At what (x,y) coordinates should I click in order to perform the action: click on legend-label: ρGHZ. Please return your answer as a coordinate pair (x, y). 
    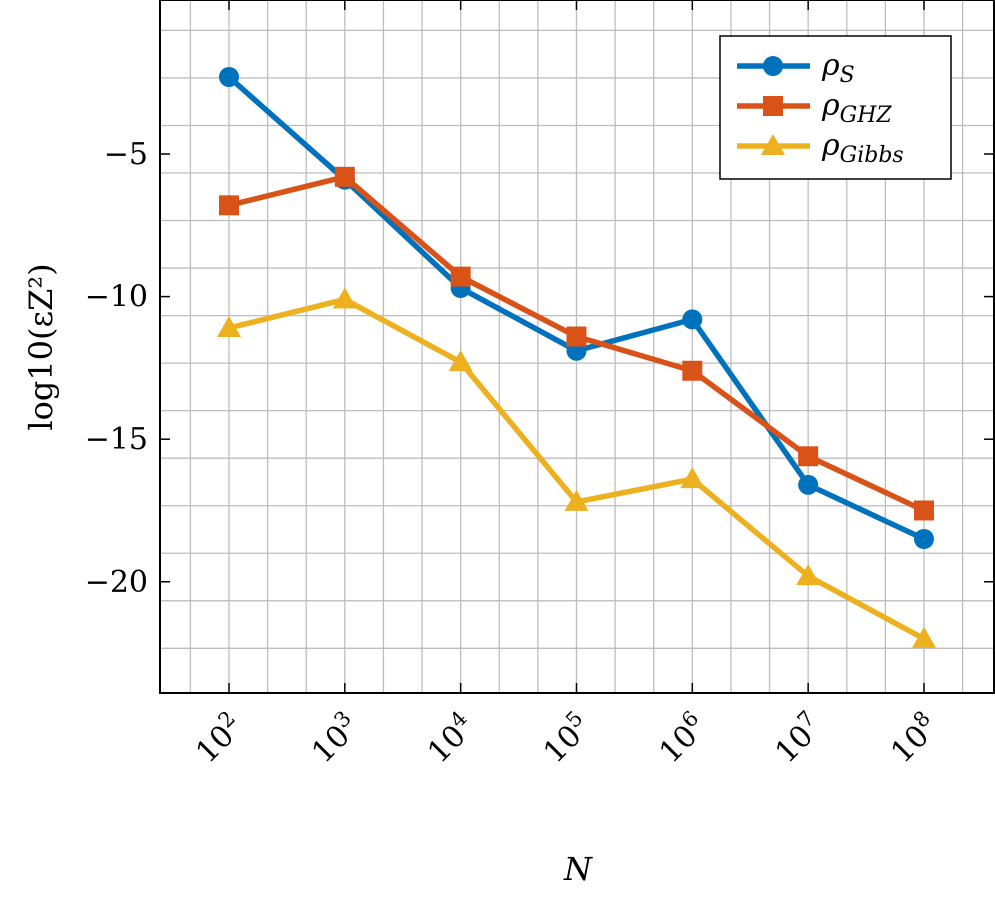
    Looking at the image, I should click on (856, 108).